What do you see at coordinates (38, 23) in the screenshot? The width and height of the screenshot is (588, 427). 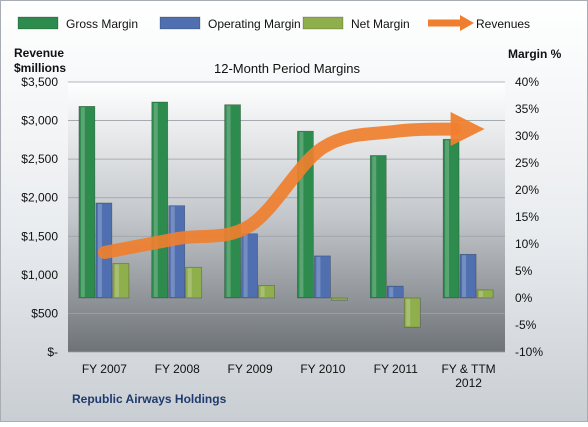 I see `legend-swatch-gross-margin` at bounding box center [38, 23].